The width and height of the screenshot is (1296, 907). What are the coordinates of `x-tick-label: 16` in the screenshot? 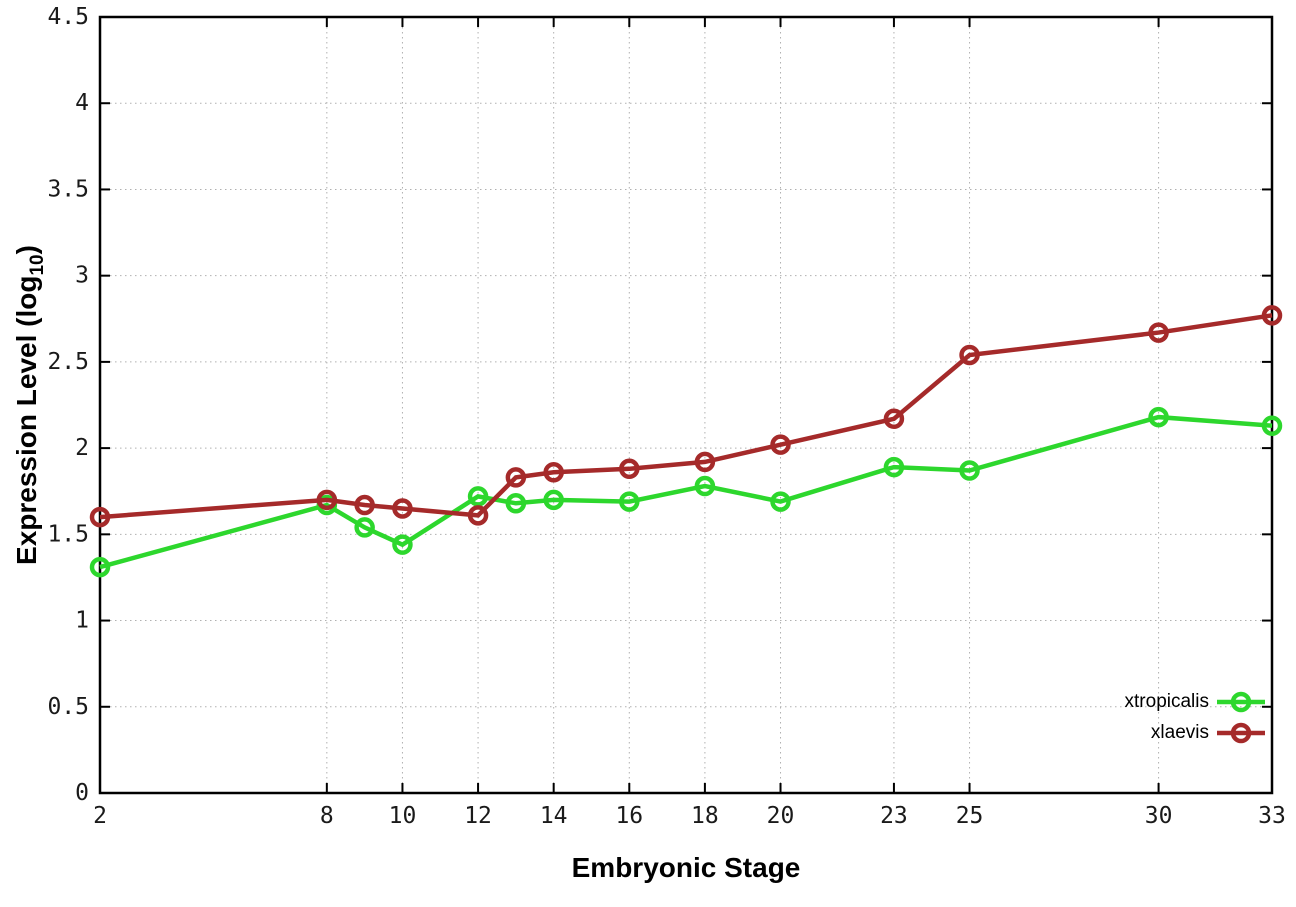 It's located at (629, 816).